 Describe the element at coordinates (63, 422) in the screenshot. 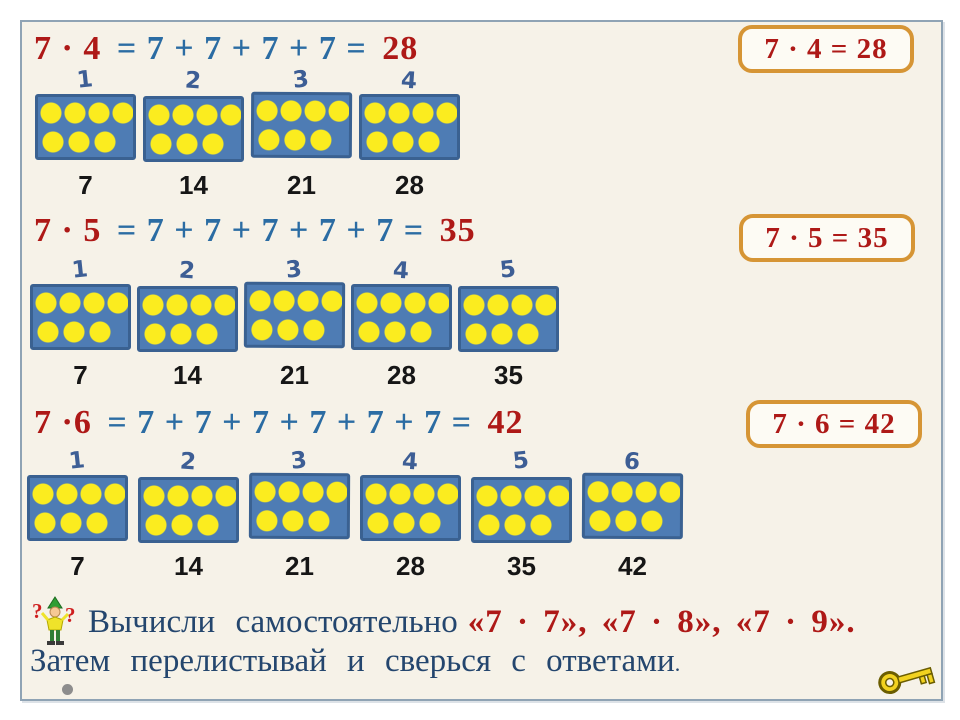

I see `equation-lhs: 7 ·6` at that location.